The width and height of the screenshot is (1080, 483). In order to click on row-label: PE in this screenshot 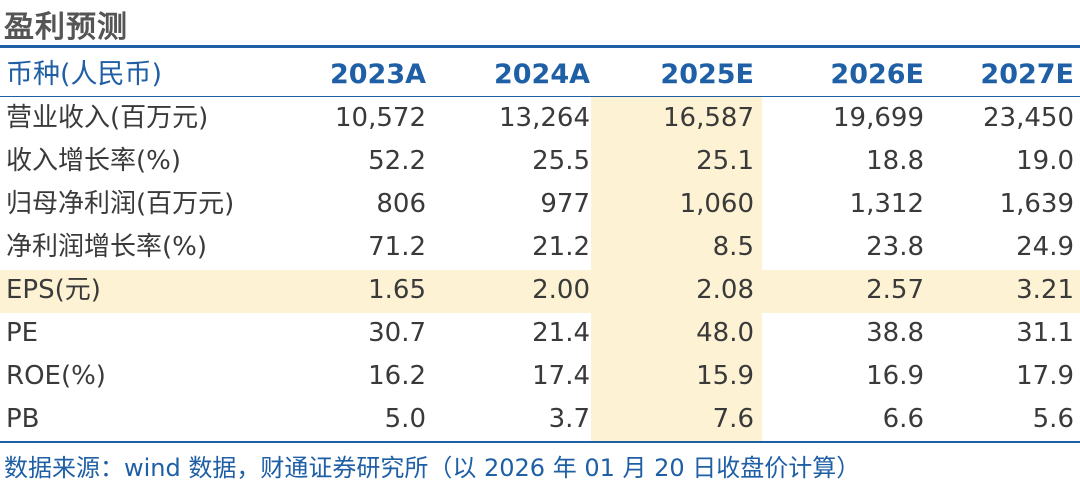, I will do `click(22, 333)`.